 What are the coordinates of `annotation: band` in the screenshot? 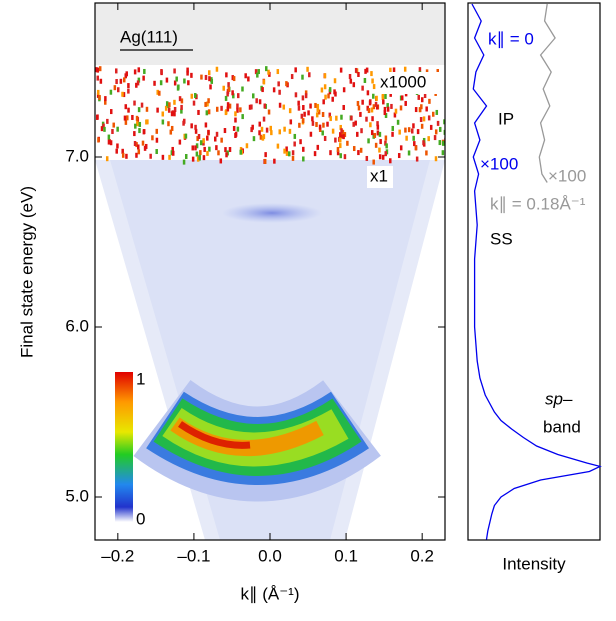 It's located at (562, 426).